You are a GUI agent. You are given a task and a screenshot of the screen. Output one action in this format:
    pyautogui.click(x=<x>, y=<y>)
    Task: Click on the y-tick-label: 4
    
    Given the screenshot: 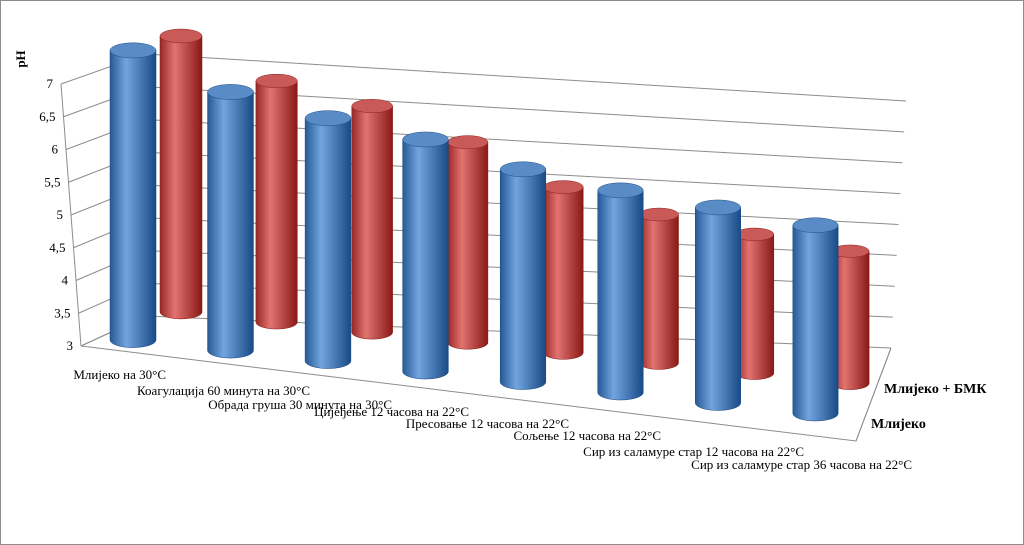 What is the action you would take?
    pyautogui.click(x=65, y=280)
    